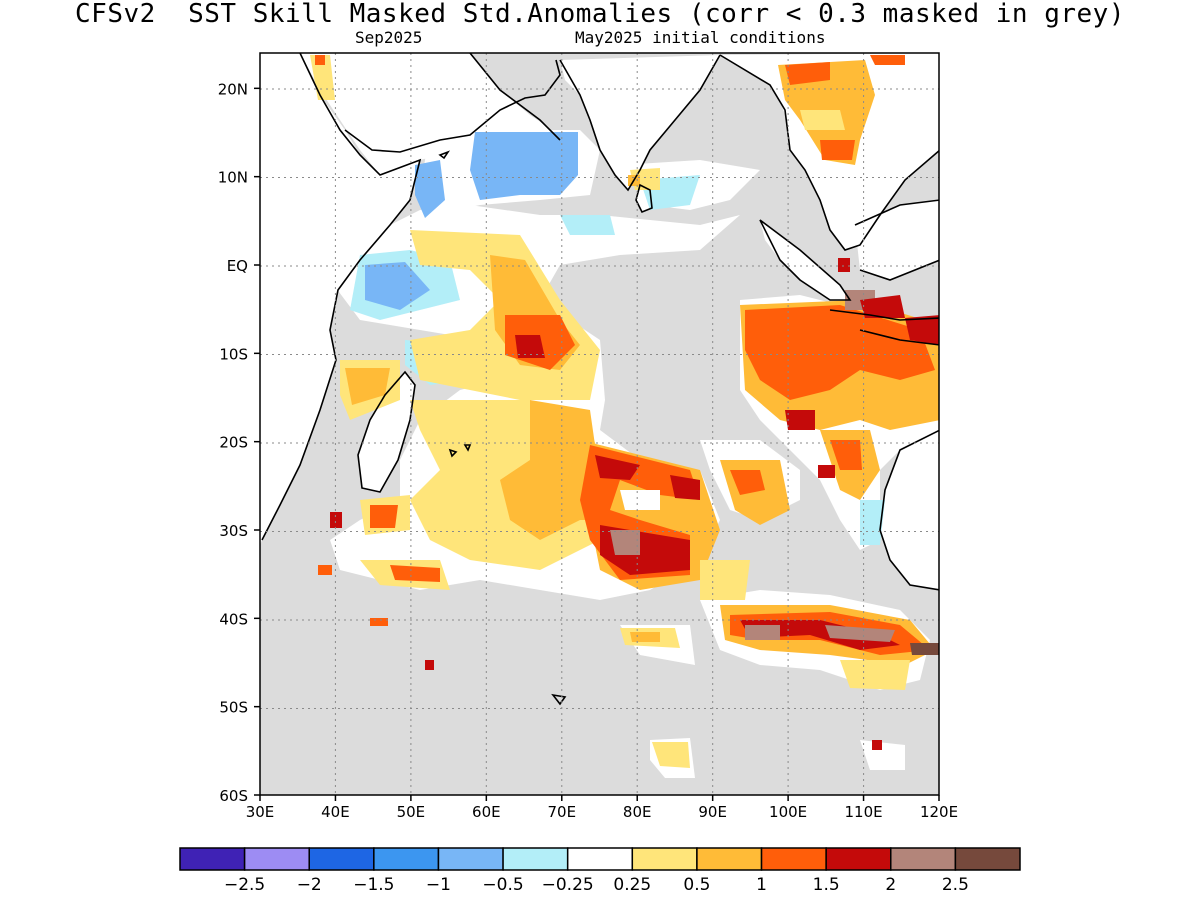 This screenshot has width=1200, height=900. Describe the element at coordinates (389, 37) in the screenshot. I see `target-month-label: Sep2025` at that location.